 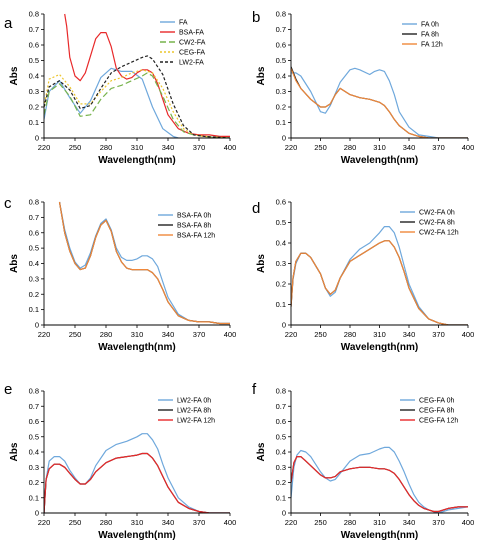 I want to click on legend-label: CEG-FA 8h, so click(x=437, y=411).